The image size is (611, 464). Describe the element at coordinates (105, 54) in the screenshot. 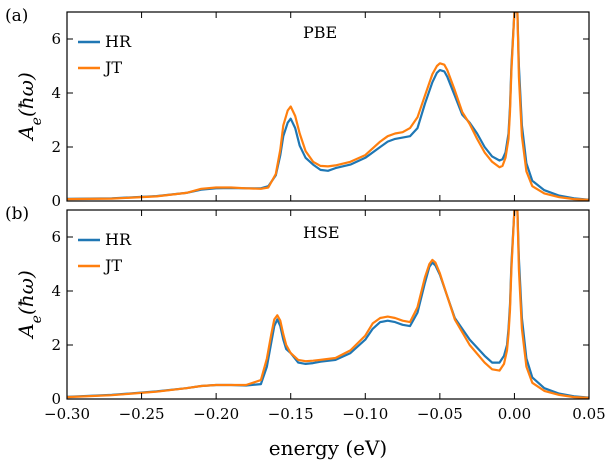

I see `panel-a-legend: HR JT` at that location.